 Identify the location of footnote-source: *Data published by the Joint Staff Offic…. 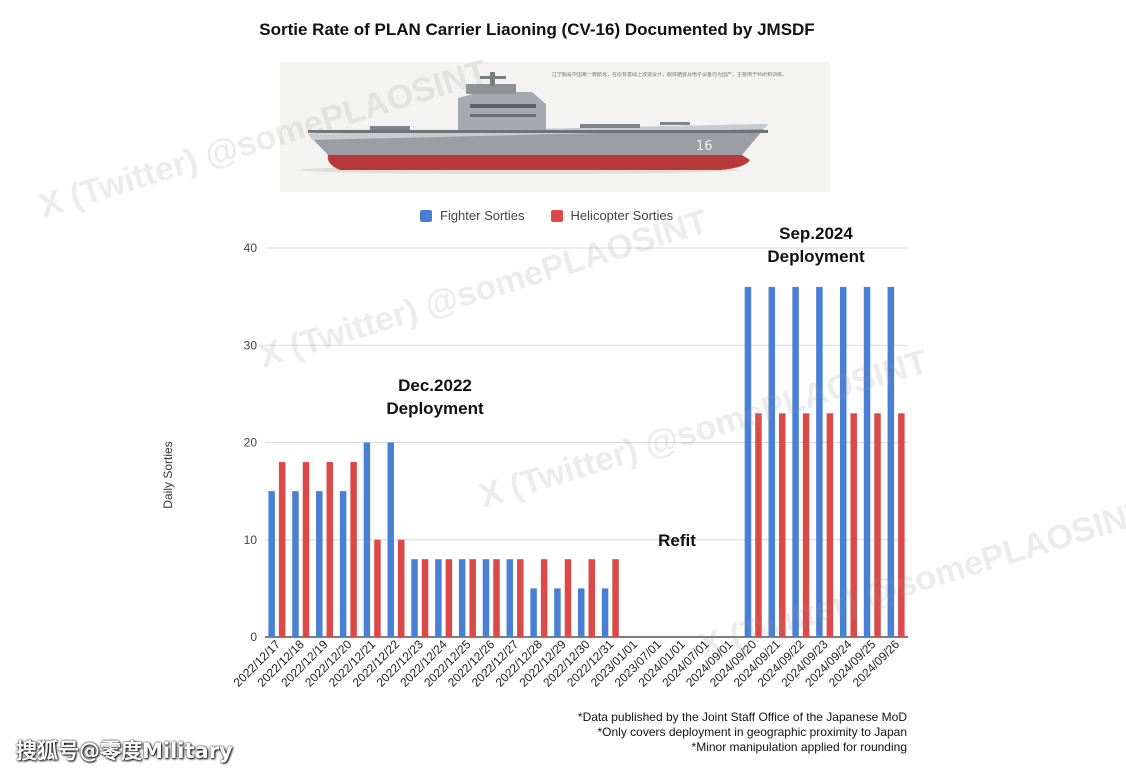
(742, 717).